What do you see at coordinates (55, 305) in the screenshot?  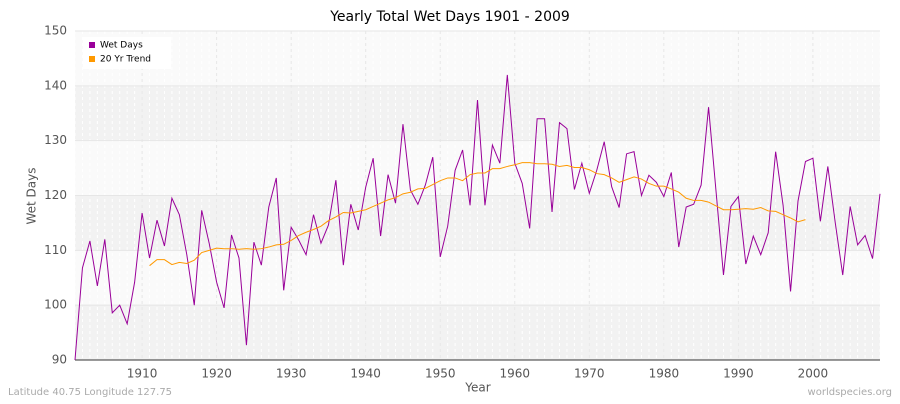 I see `y-tick-label: 100` at bounding box center [55, 305].